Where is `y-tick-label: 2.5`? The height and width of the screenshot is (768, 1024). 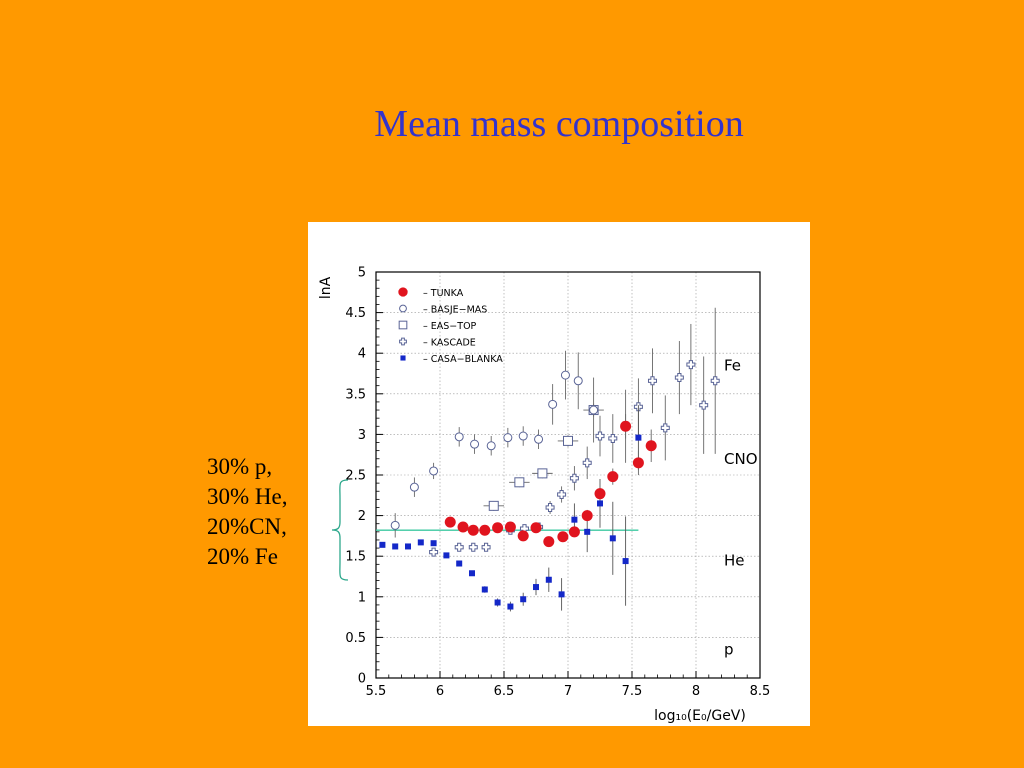
y-tick-label: 2.5 is located at coordinates (355, 476).